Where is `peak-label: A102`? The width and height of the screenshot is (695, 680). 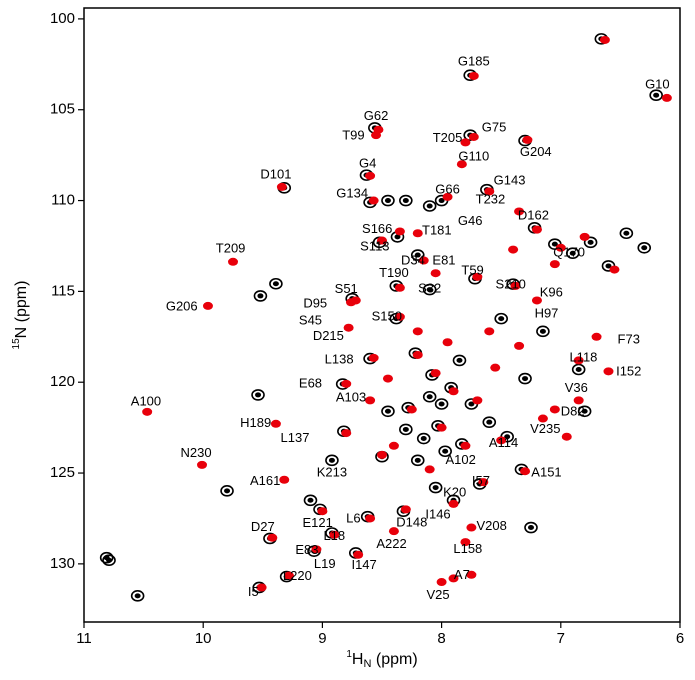 peak-label: A102 is located at coordinates (460, 459).